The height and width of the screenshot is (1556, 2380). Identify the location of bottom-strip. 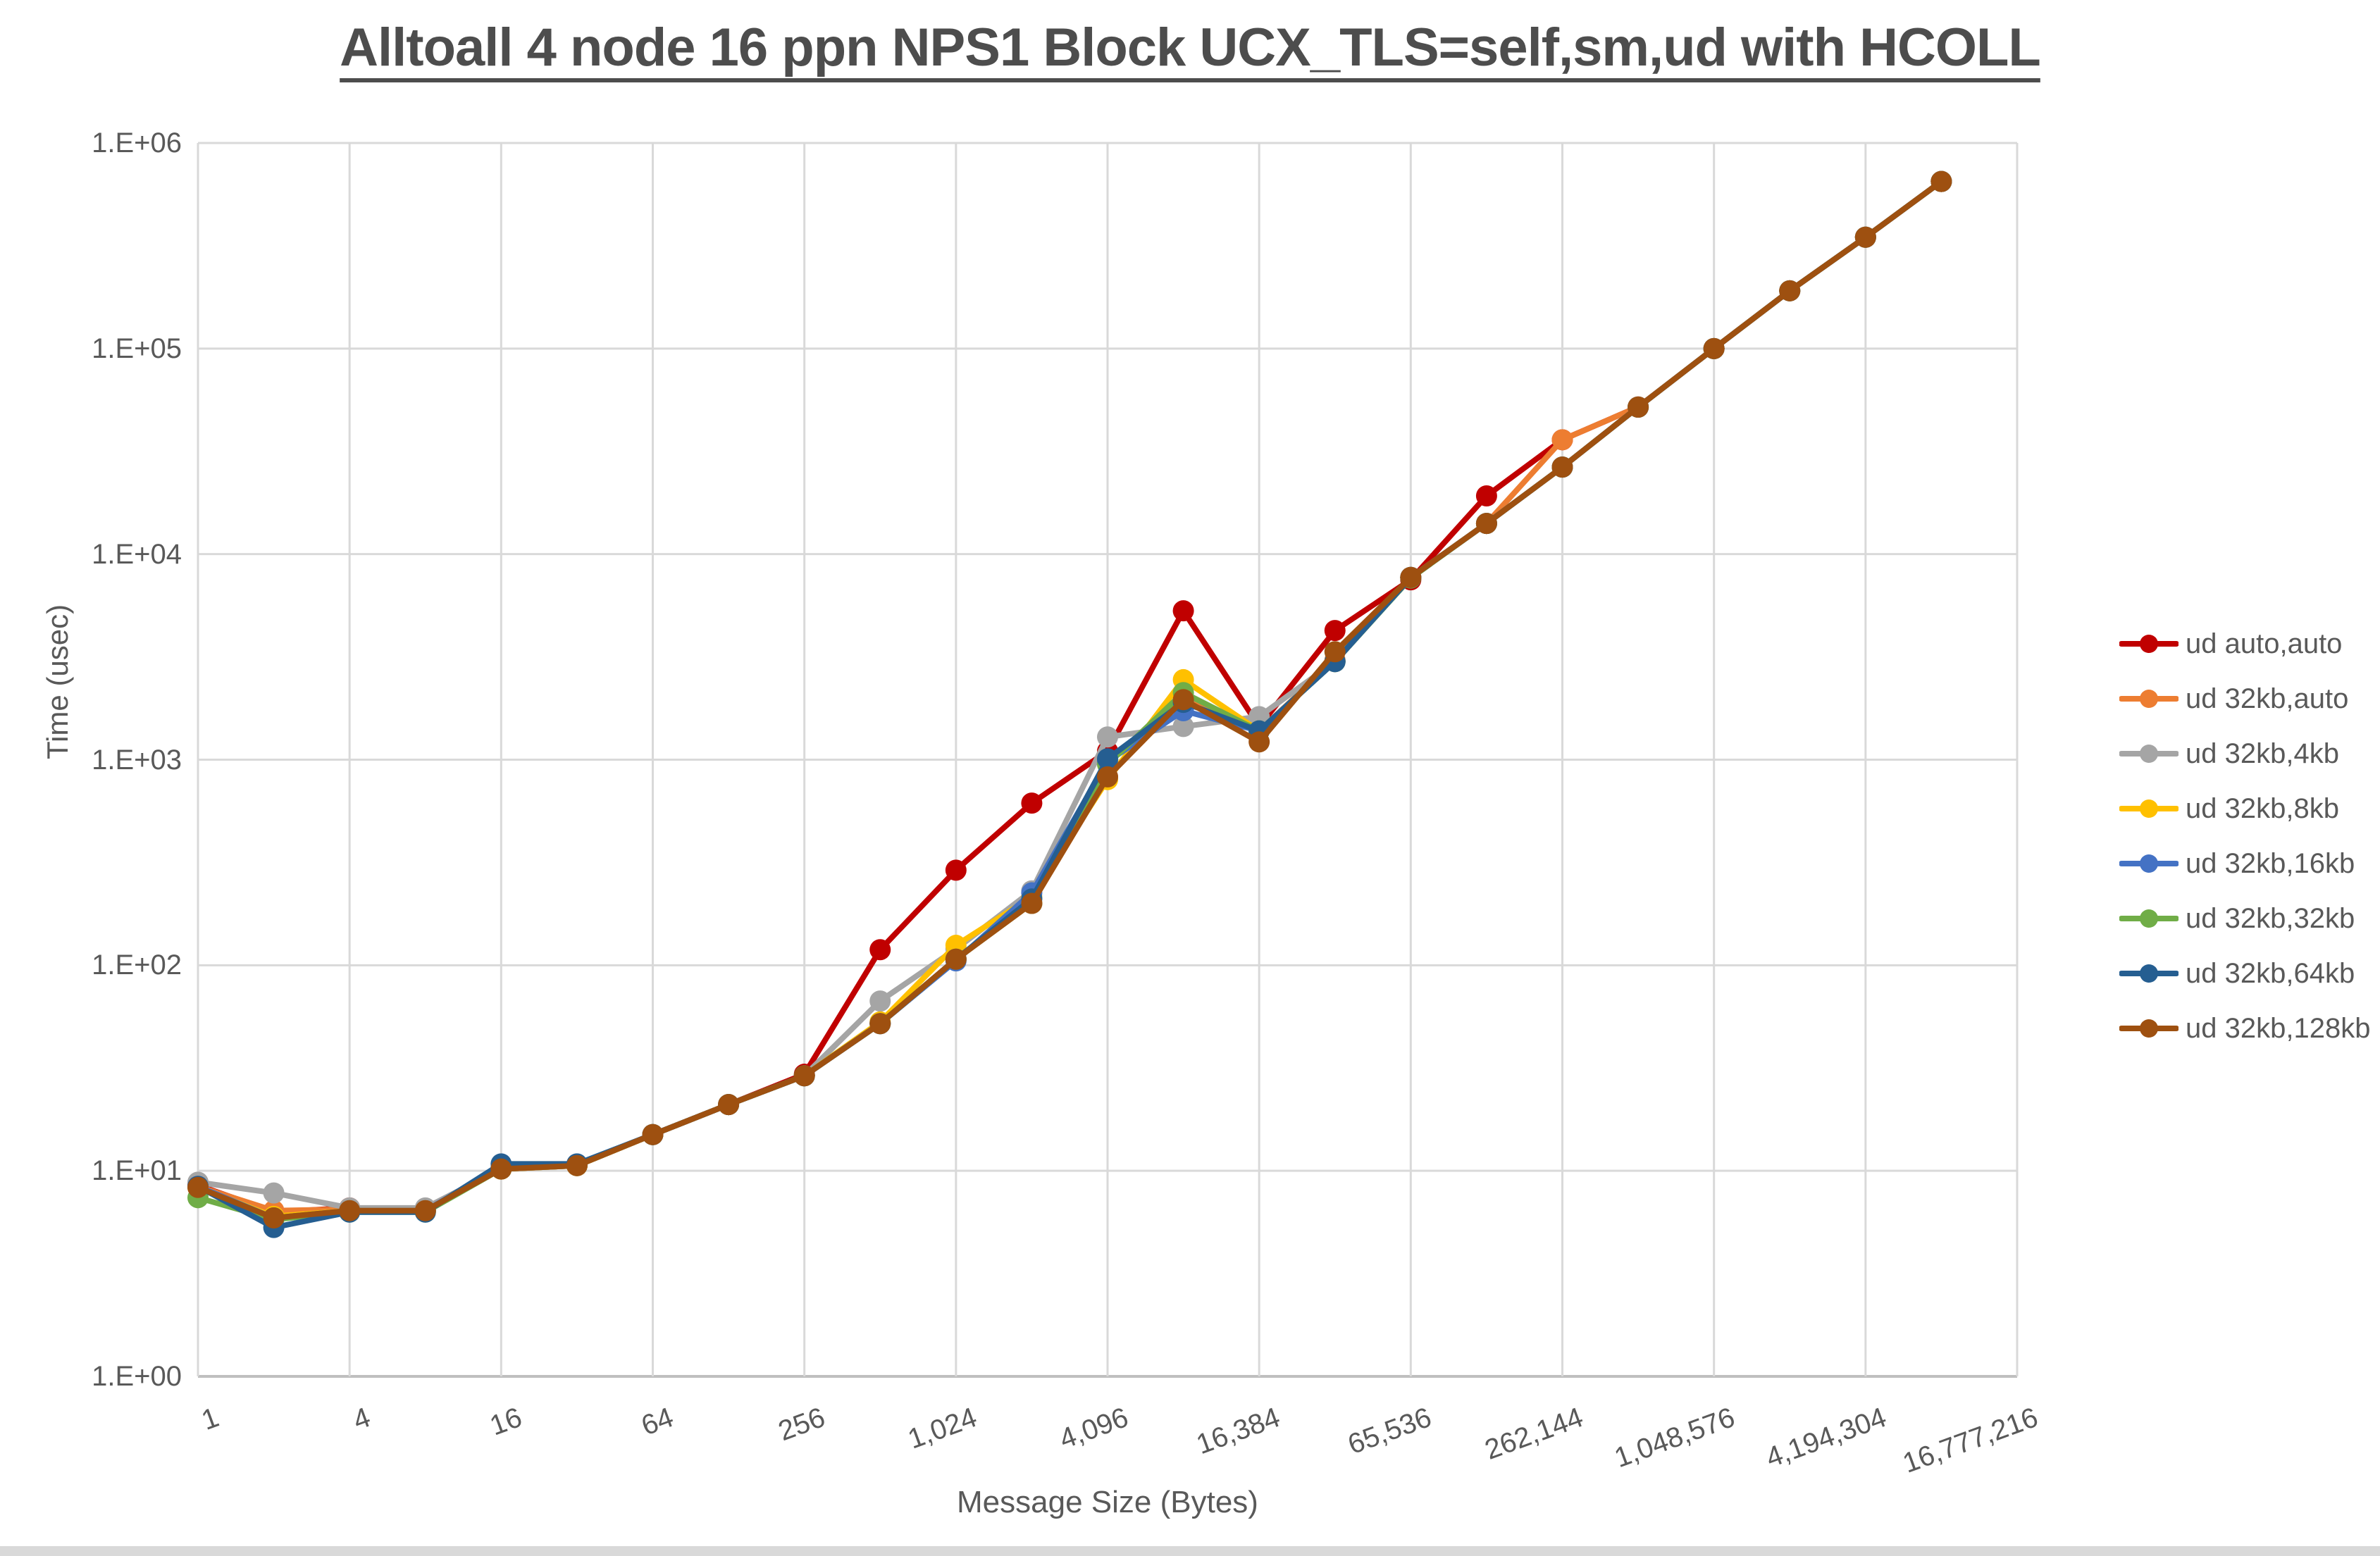
(1190, 1551).